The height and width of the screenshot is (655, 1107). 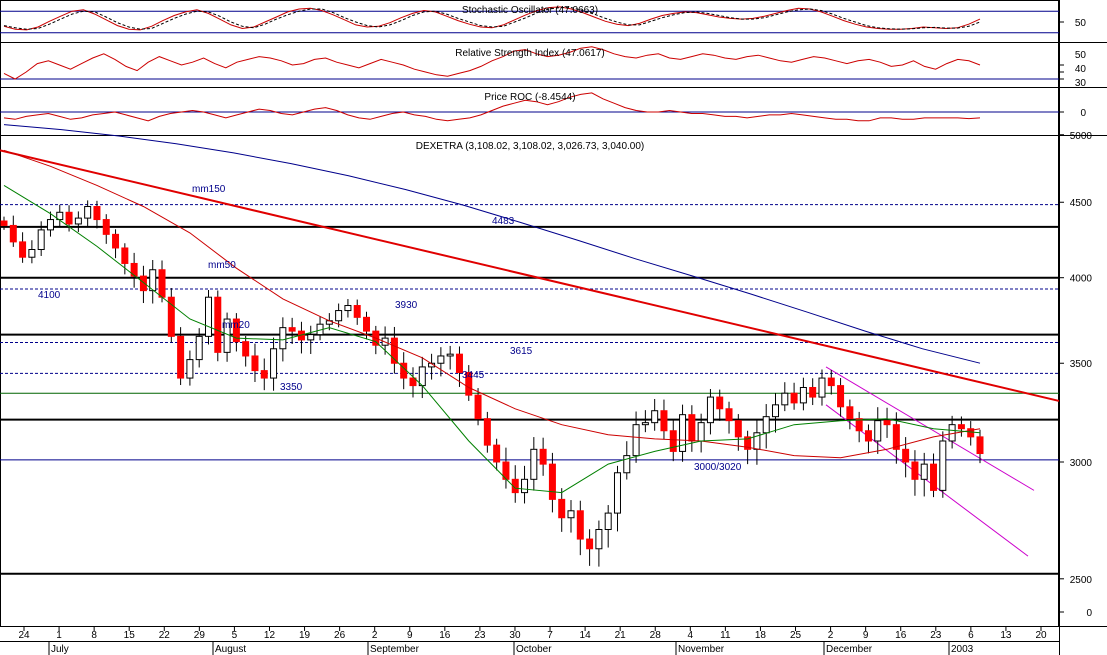 I want to click on y-tick-label: 0, so click(x=1083, y=113).